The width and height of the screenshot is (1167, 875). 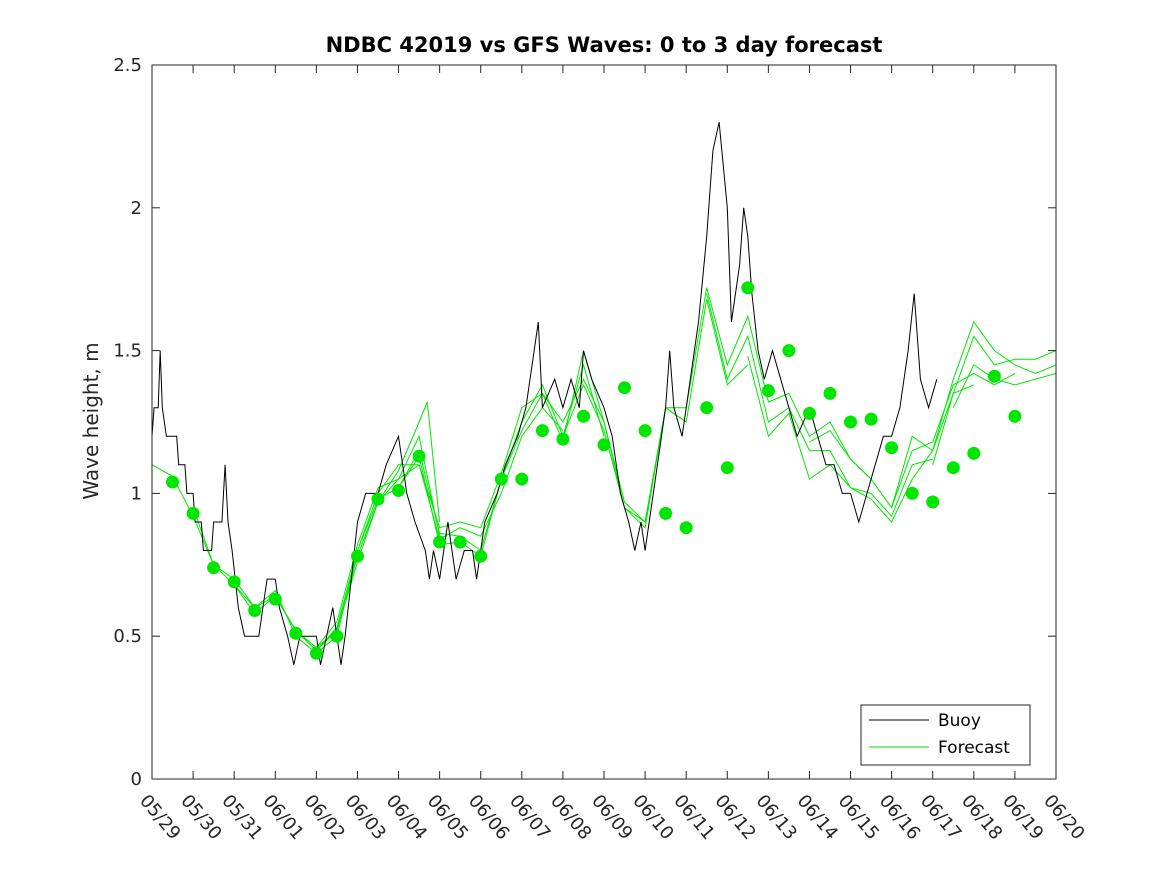 I want to click on y-axis-label: Wave height, m, so click(x=91, y=420).